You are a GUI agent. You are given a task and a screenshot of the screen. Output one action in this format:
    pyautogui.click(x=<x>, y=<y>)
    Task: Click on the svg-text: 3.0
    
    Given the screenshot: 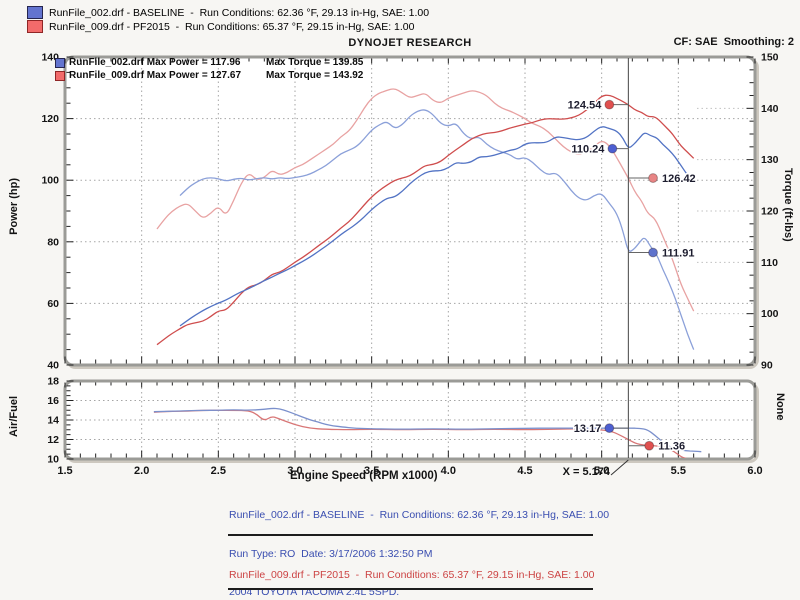 What is the action you would take?
    pyautogui.click(x=294, y=471)
    